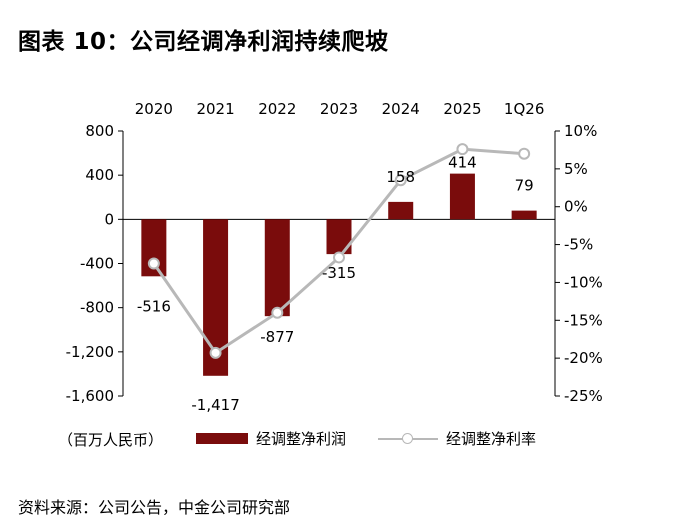  What do you see at coordinates (154, 306) in the screenshot?
I see `bar-data-label: -516` at bounding box center [154, 306].